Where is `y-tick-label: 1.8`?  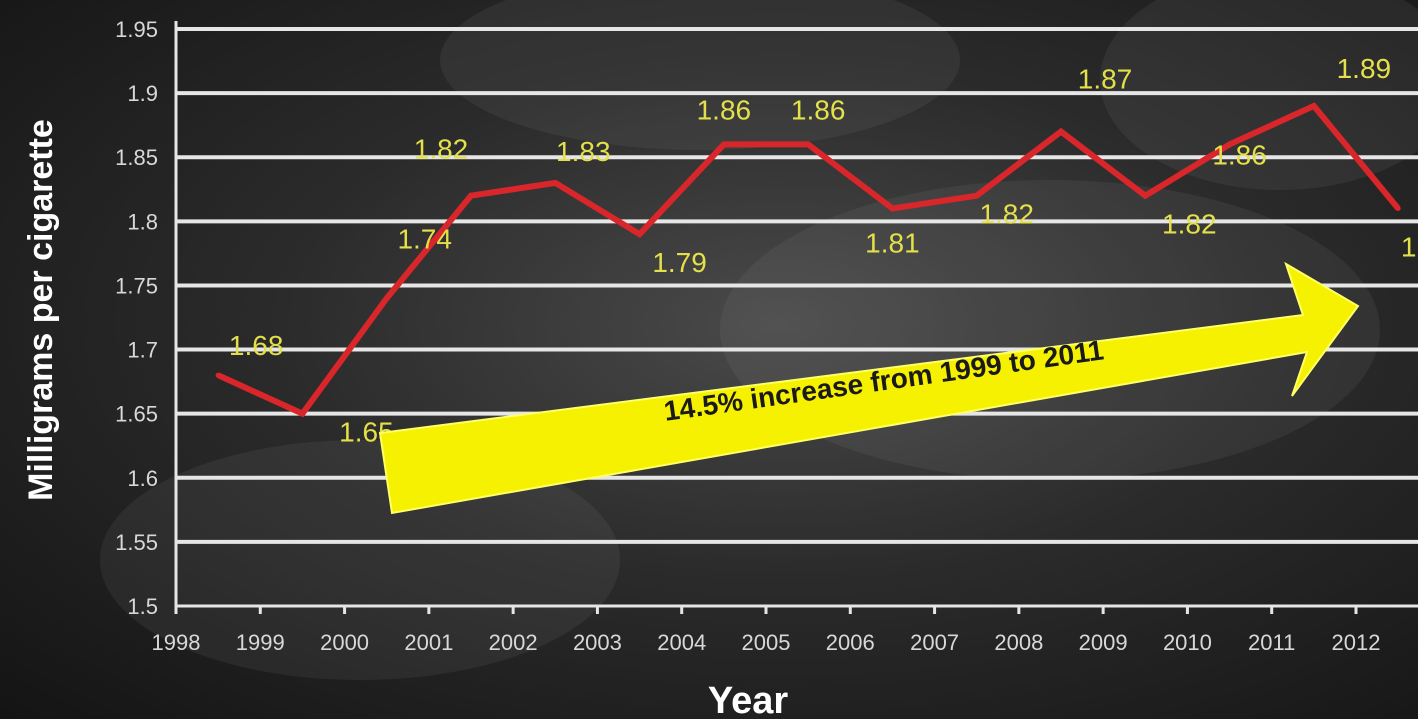
y-tick-label: 1.8 is located at coordinates (142, 221).